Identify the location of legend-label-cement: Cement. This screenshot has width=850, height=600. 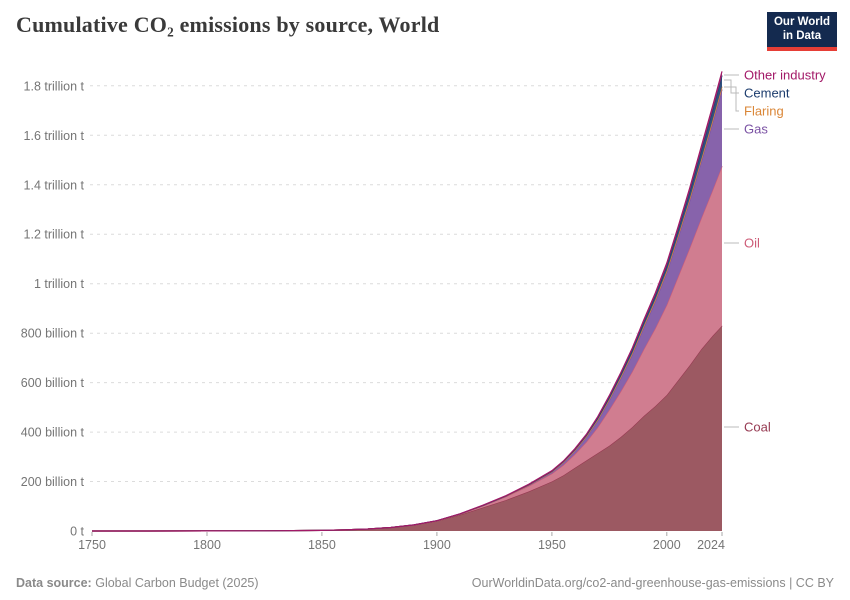
(767, 93).